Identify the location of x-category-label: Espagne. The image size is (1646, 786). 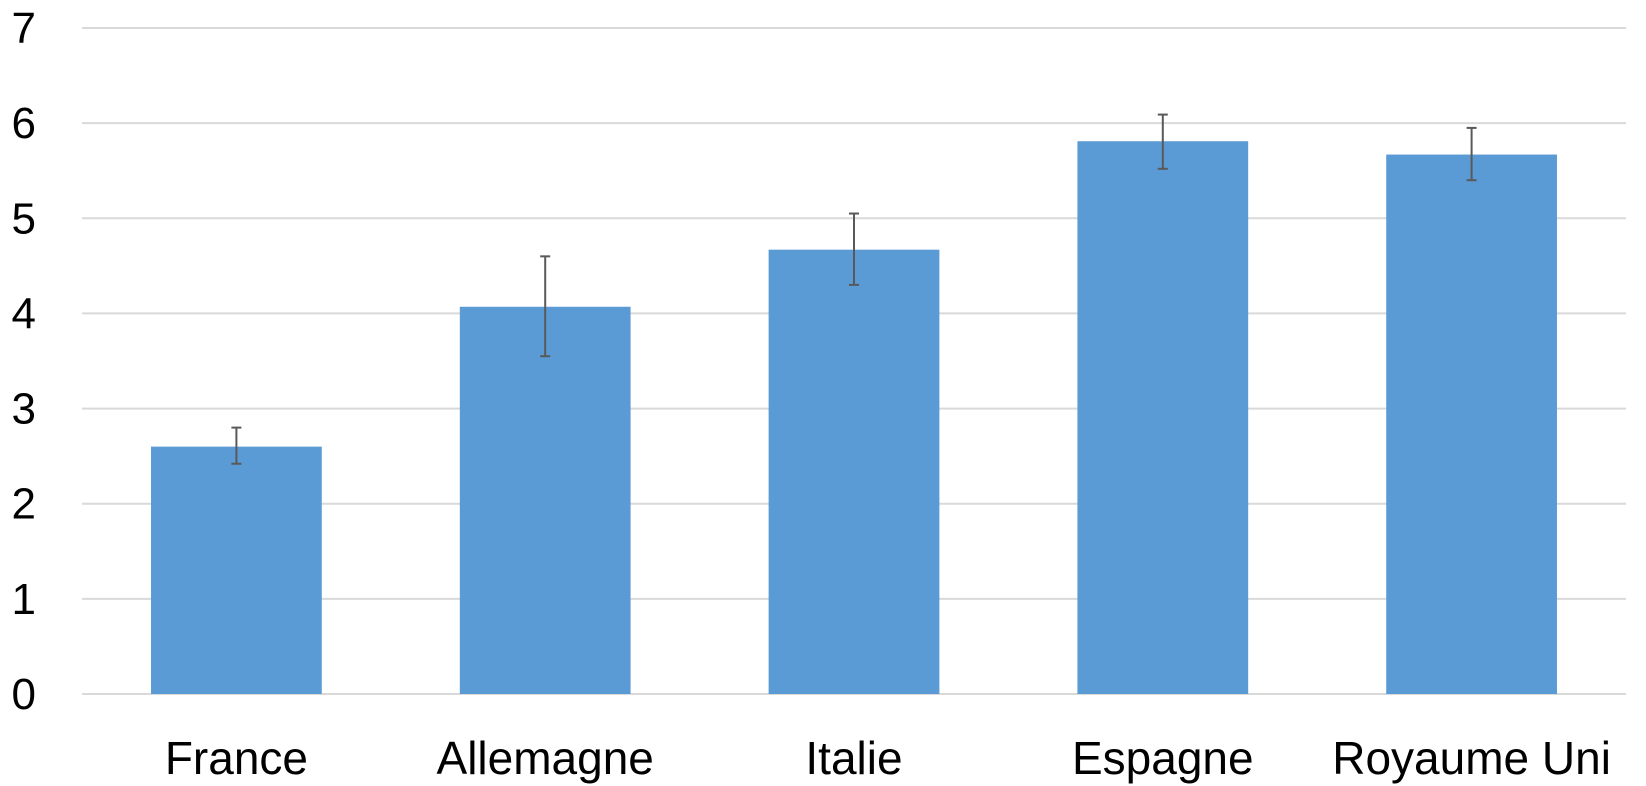
(1163, 758).